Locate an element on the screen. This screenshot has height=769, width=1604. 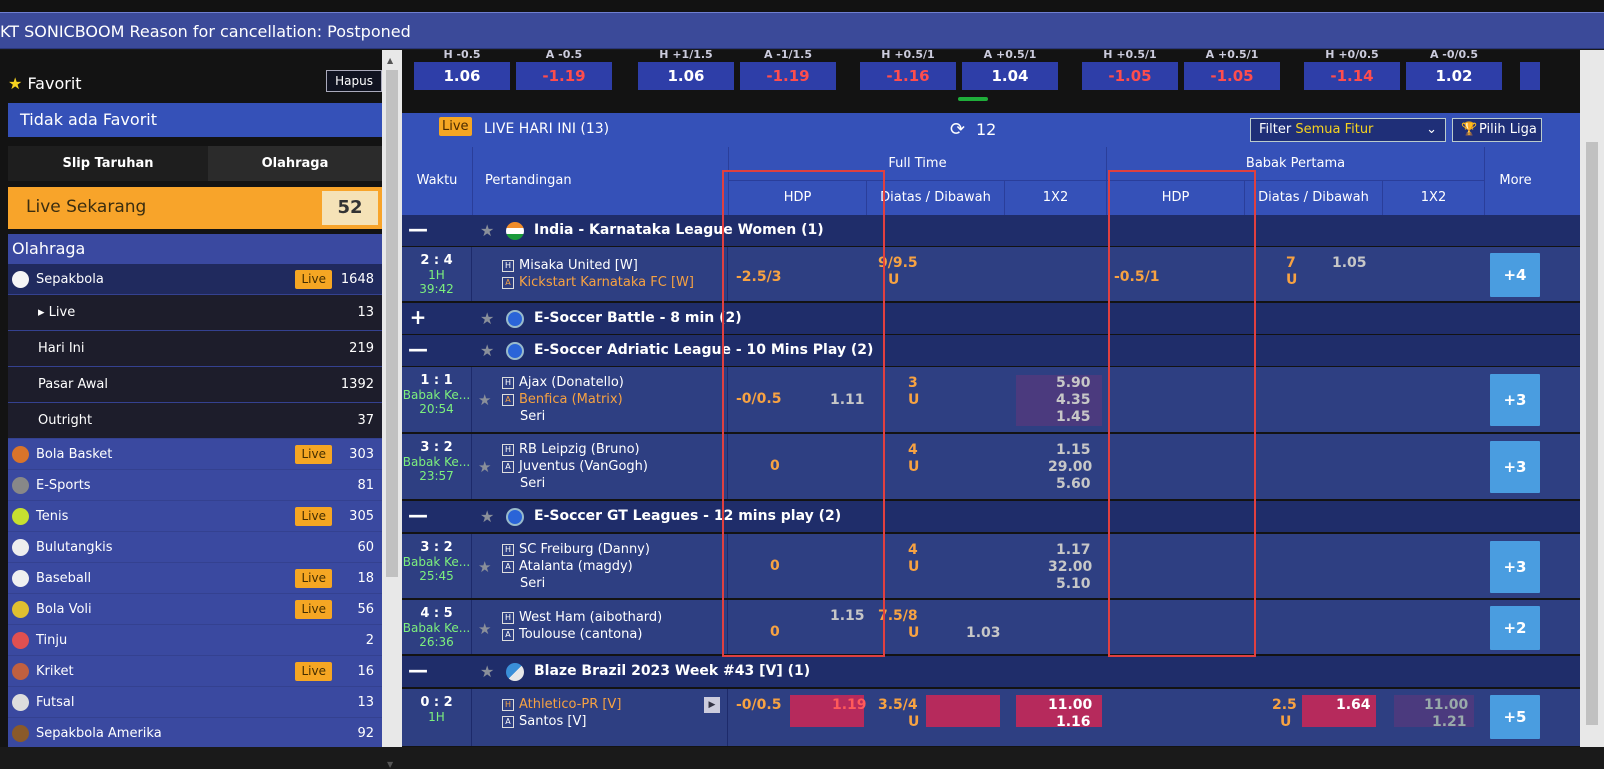
ft-1x2-away: 1.16 is located at coordinates (1073, 722).